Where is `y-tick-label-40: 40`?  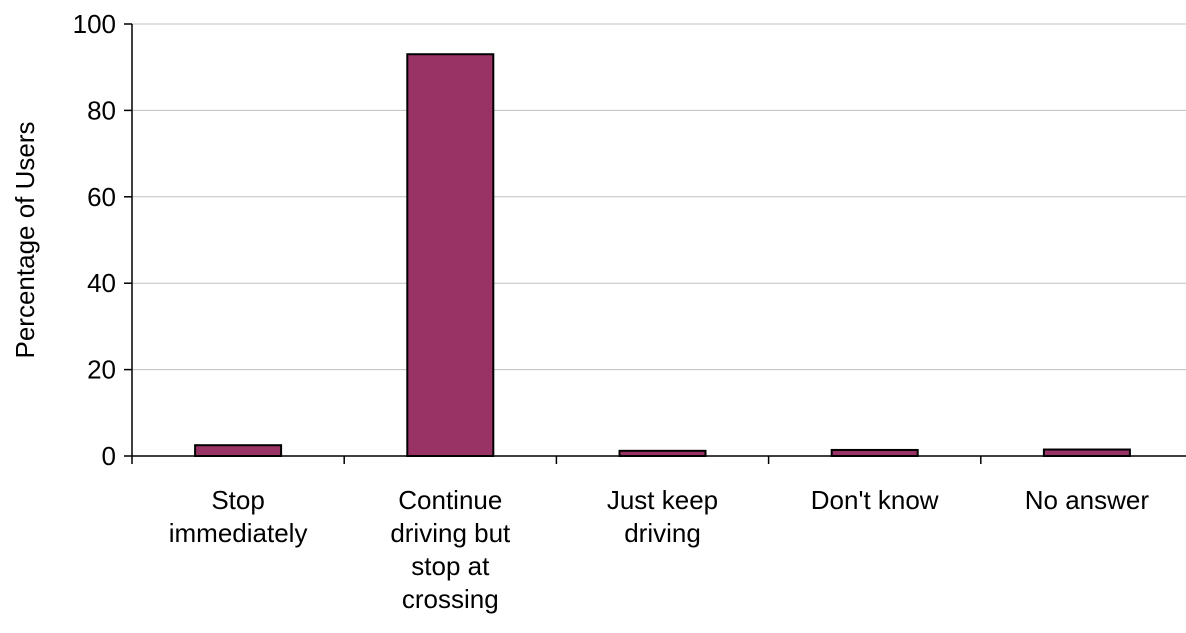 y-tick-label-40: 40 is located at coordinates (101, 283).